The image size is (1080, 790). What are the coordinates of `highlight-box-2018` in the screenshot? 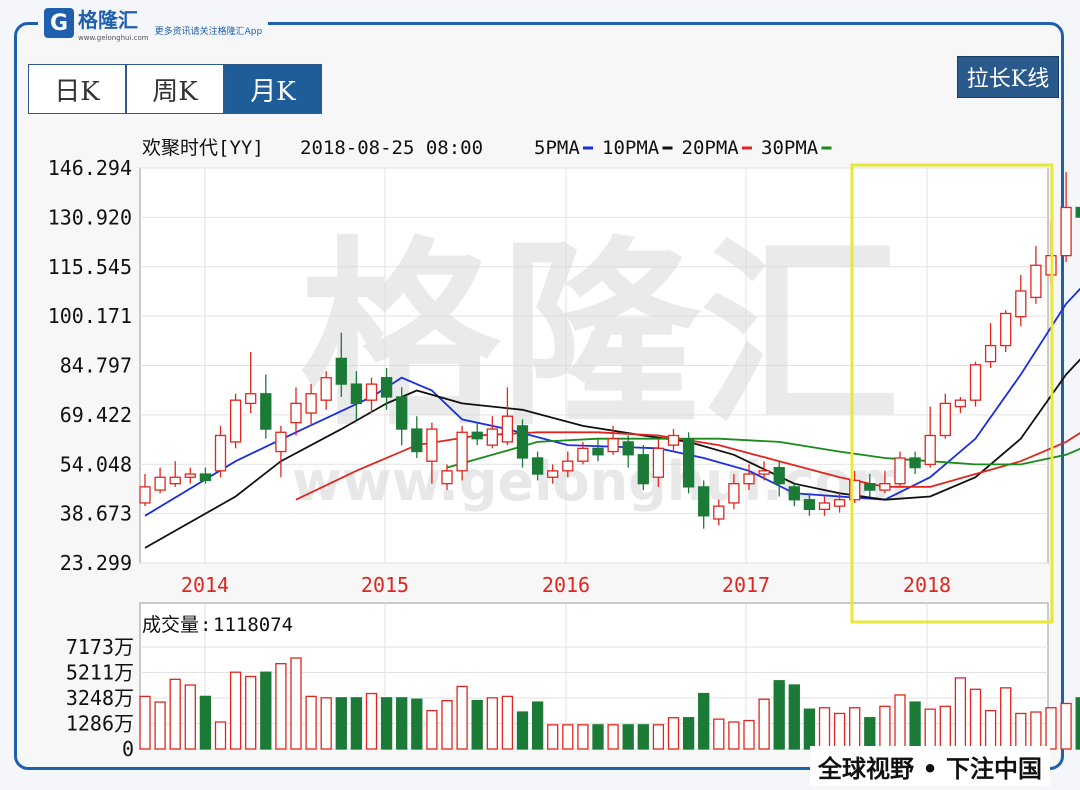 It's located at (952, 393).